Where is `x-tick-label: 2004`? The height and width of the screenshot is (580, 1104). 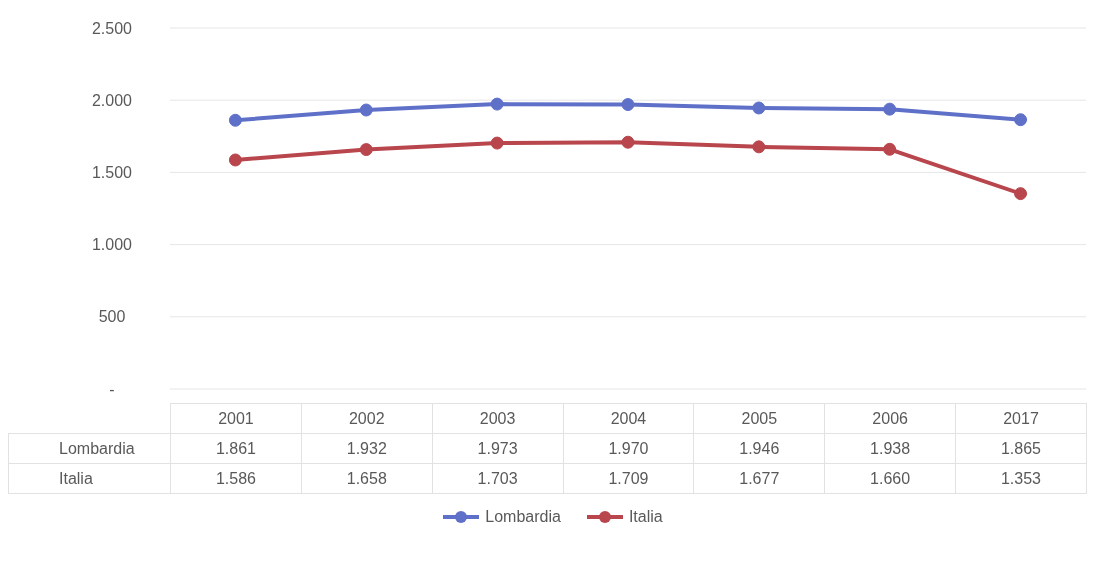
x-tick-label: 2004 is located at coordinates (628, 418).